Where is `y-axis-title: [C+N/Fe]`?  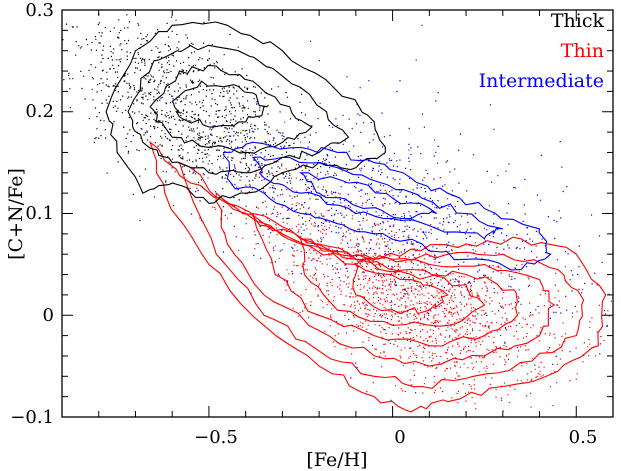
y-axis-title: [C+N/Fe] is located at coordinates (16, 214).